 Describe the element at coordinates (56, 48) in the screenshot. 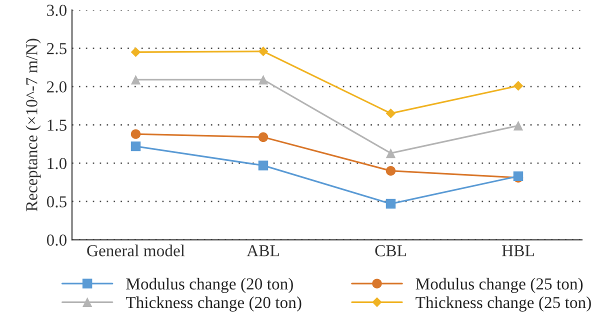

I see `y-tick-label: 2.5` at that location.